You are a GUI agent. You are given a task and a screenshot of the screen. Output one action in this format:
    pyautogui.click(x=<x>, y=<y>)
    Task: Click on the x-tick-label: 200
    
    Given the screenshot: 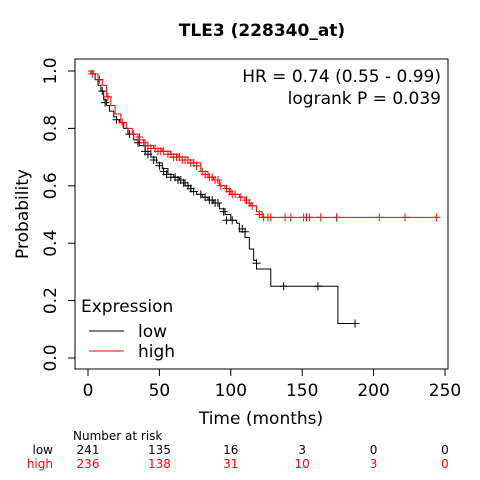 What is the action you would take?
    pyautogui.click(x=373, y=391)
    